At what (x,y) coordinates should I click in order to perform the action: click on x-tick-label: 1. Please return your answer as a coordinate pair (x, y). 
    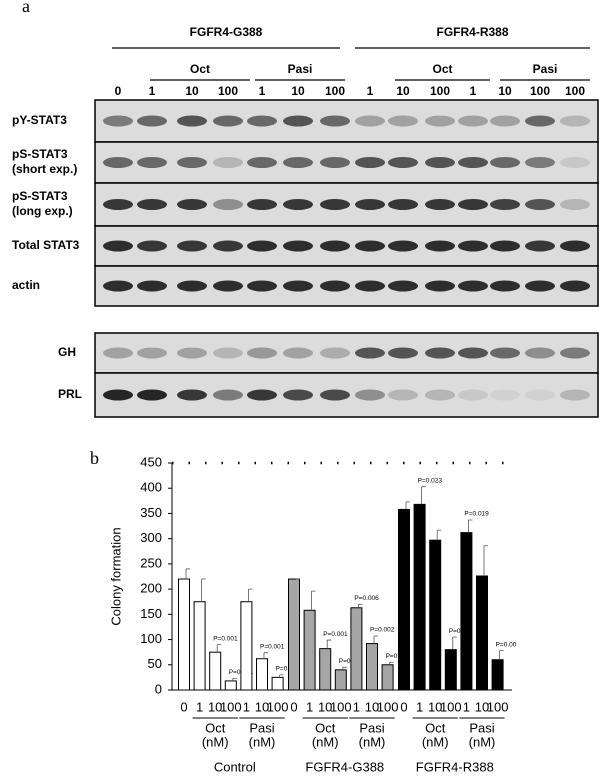
    Looking at the image, I should click on (419, 706).